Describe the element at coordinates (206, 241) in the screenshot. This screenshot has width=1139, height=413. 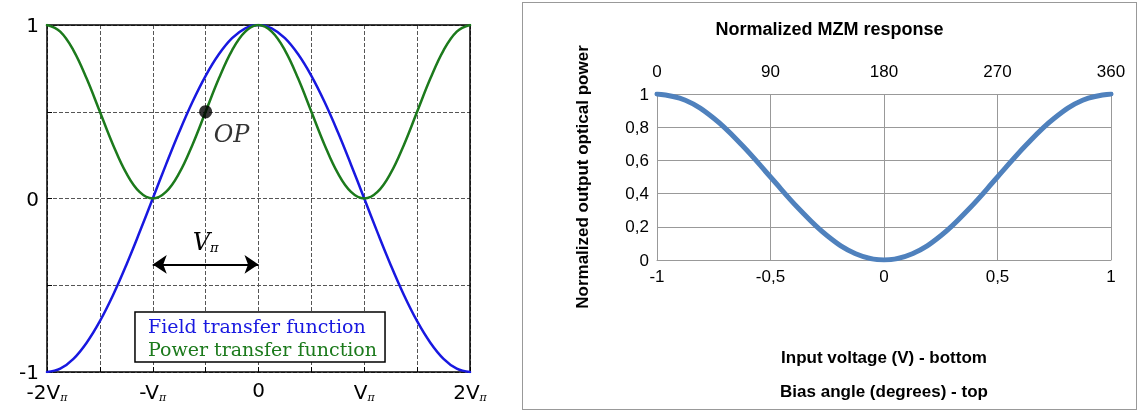
I see `annotation: Vπ` at that location.